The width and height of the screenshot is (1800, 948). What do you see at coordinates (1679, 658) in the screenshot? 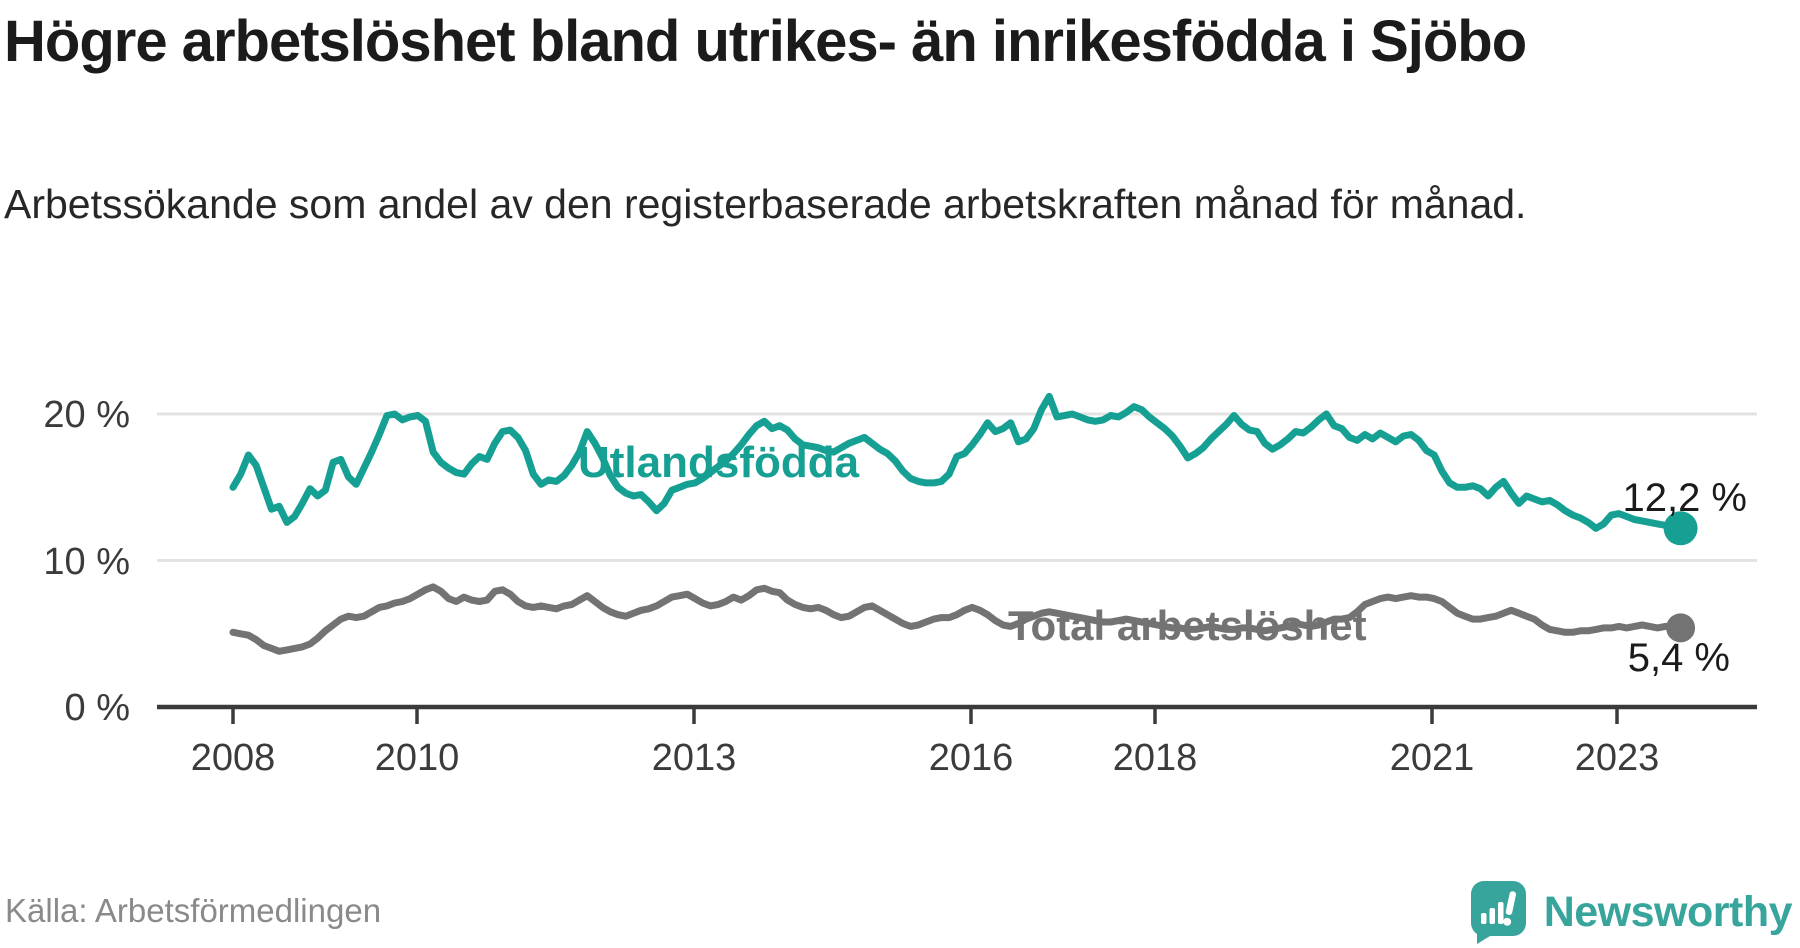
I see `end-value-label-total: 5,4 %` at bounding box center [1679, 658].